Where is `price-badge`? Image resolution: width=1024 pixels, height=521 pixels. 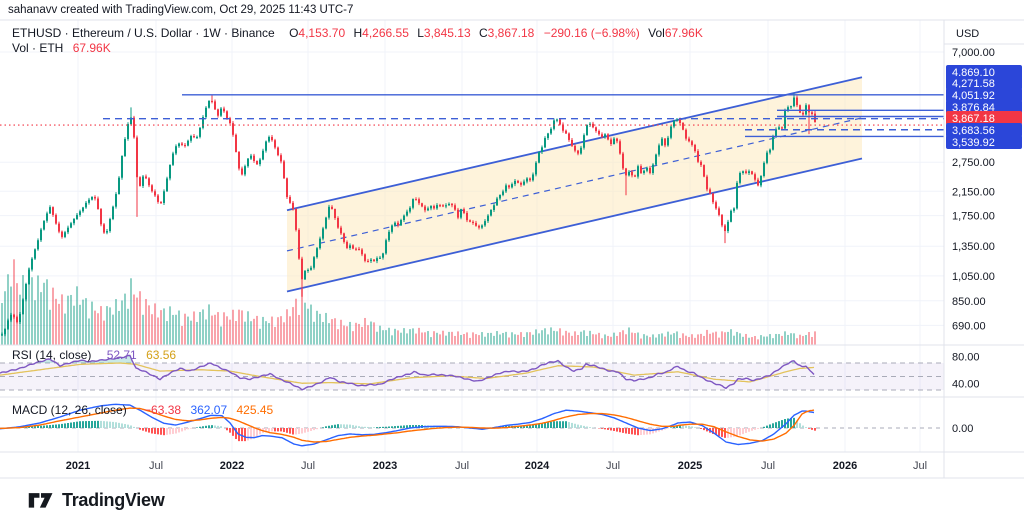
price-badge is located at coordinates (984, 142).